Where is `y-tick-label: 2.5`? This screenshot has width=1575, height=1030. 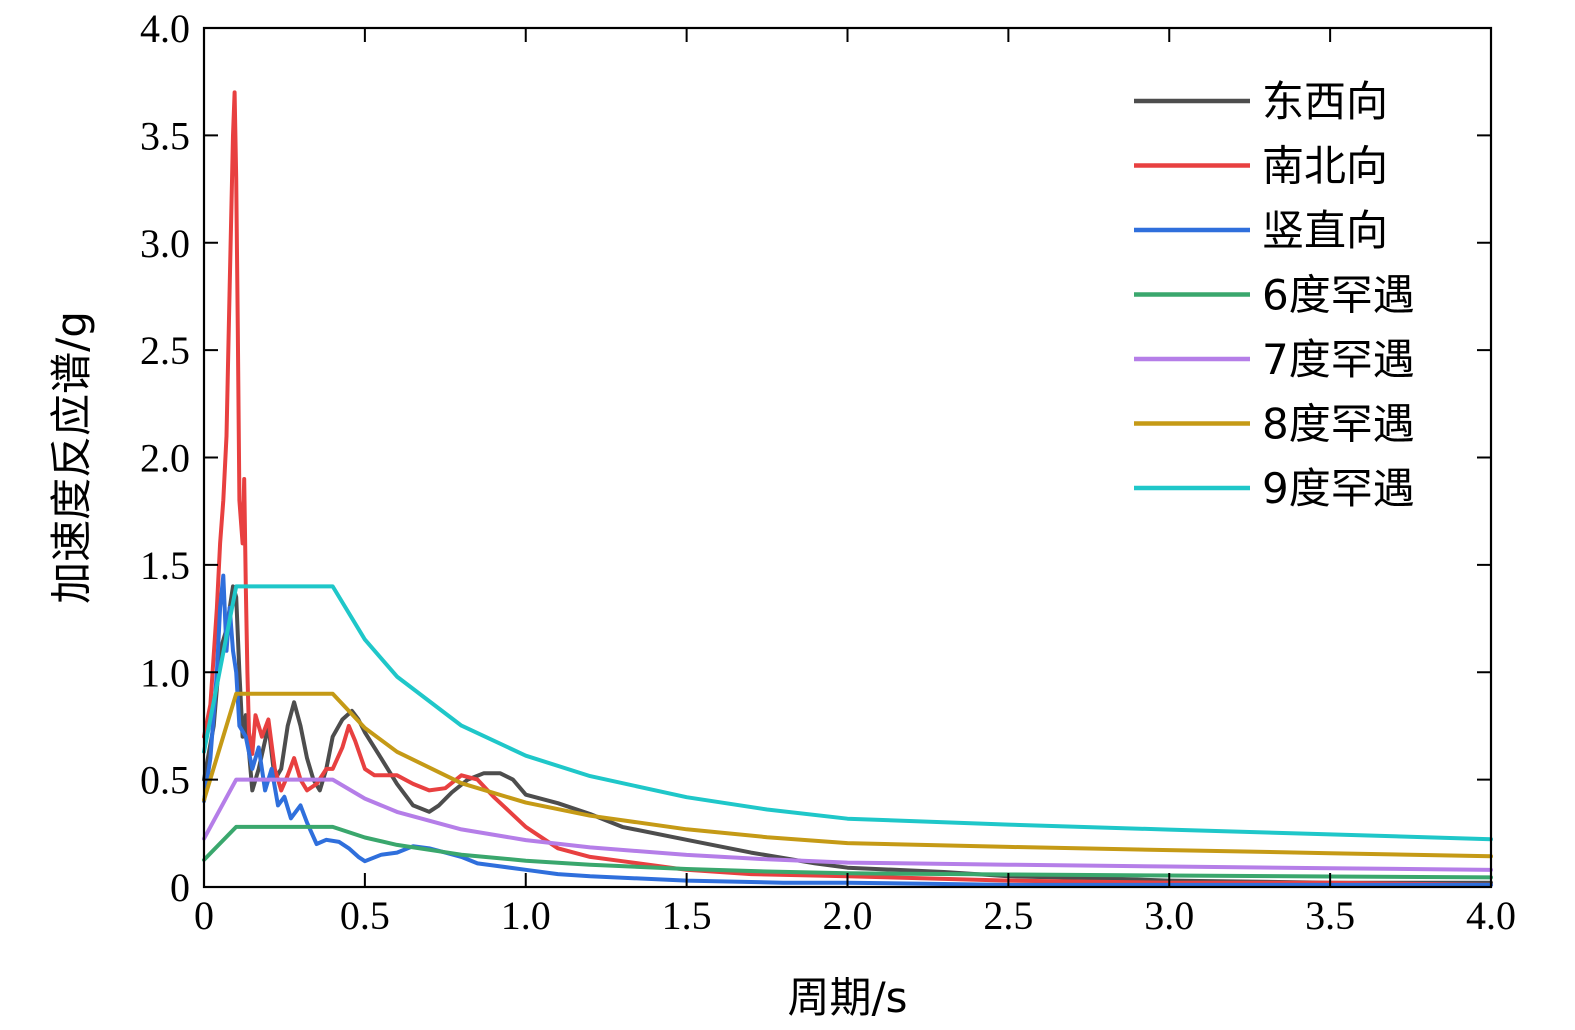 y-tick-label: 2.5 is located at coordinates (165, 350).